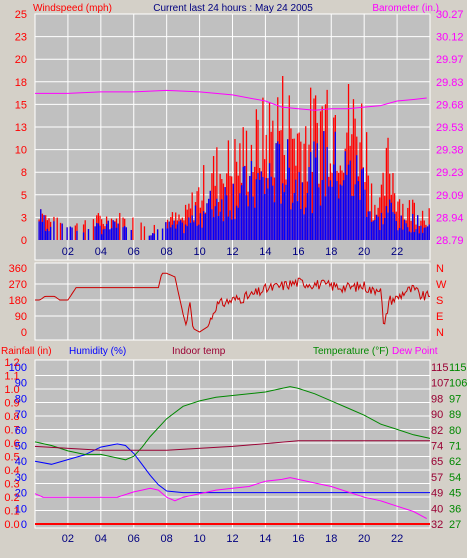  What do you see at coordinates (233, 8) in the screenshot?
I see `chart-title: Current last 24 hours : May 24 2005` at bounding box center [233, 8].